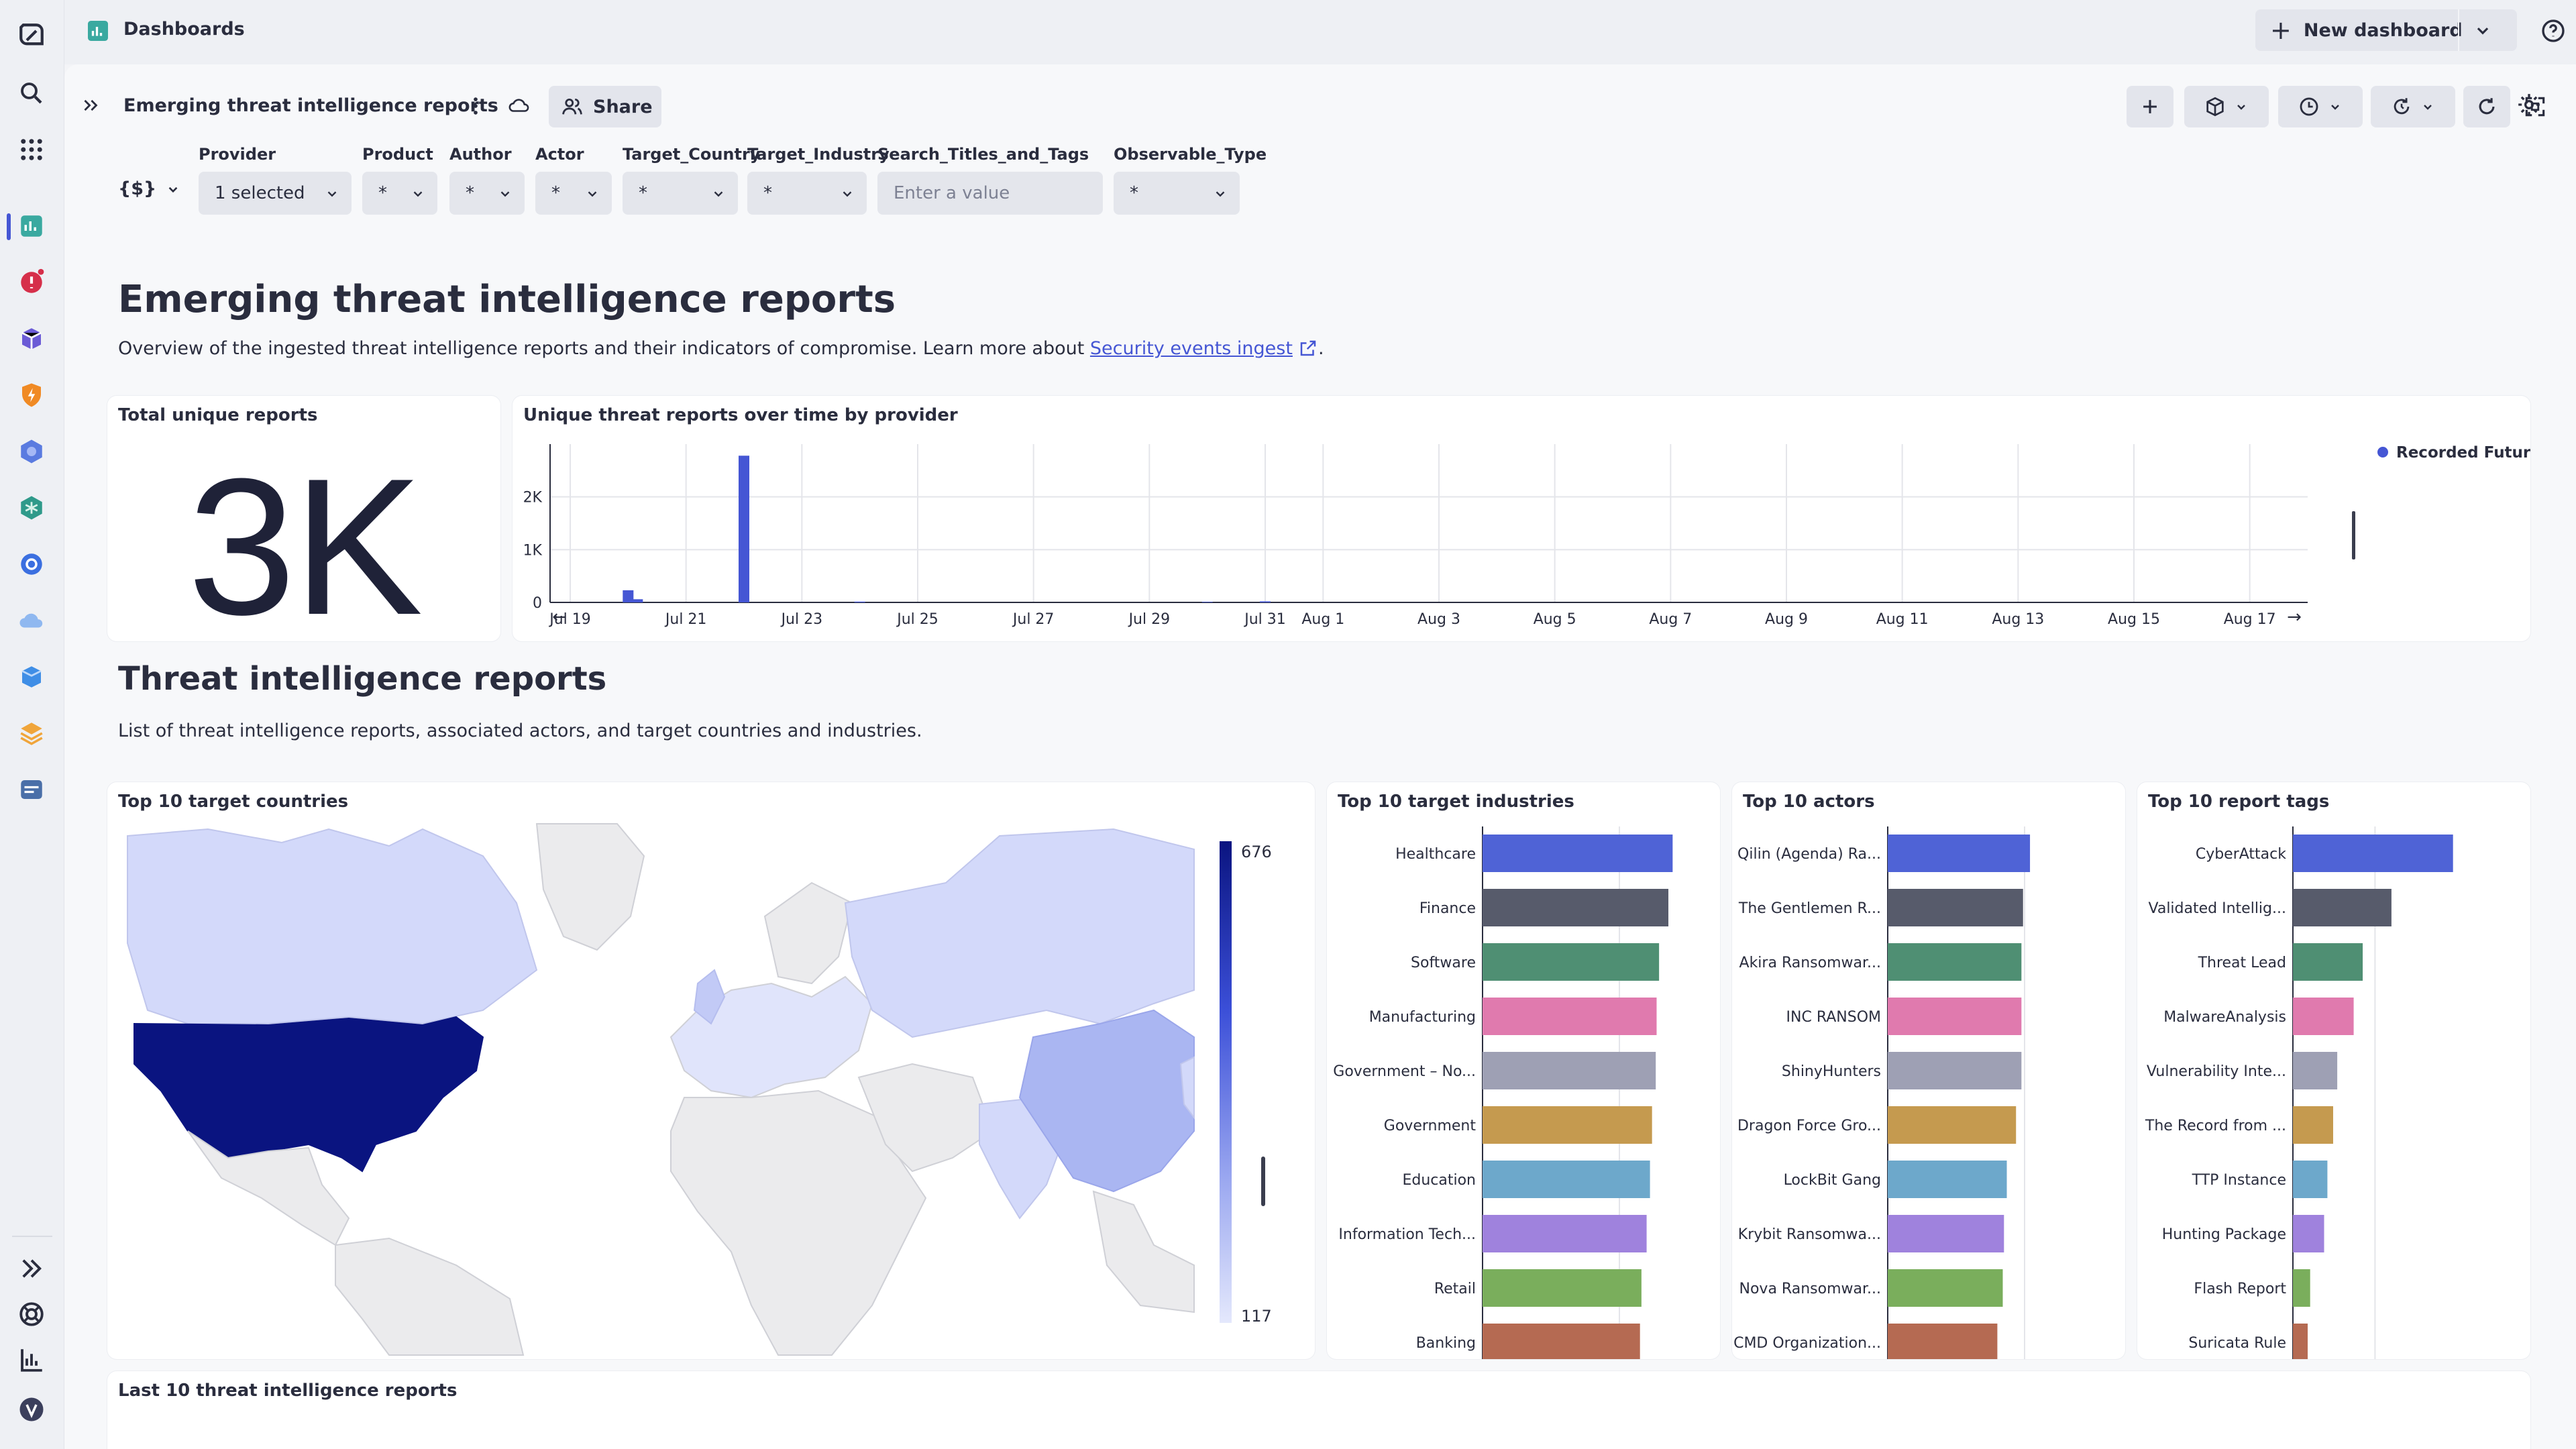 The height and width of the screenshot is (1449, 2576). I want to click on map-region-greenland, so click(590, 887).